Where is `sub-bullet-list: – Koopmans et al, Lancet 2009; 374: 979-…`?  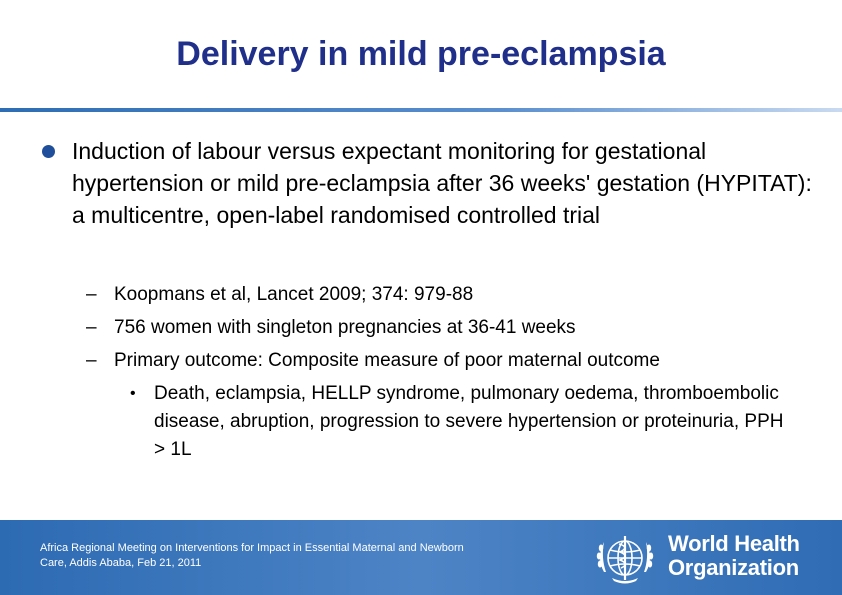 sub-bullet-list: – Koopmans et al, Lancet 2009; 374: 979-… is located at coordinates (456, 327).